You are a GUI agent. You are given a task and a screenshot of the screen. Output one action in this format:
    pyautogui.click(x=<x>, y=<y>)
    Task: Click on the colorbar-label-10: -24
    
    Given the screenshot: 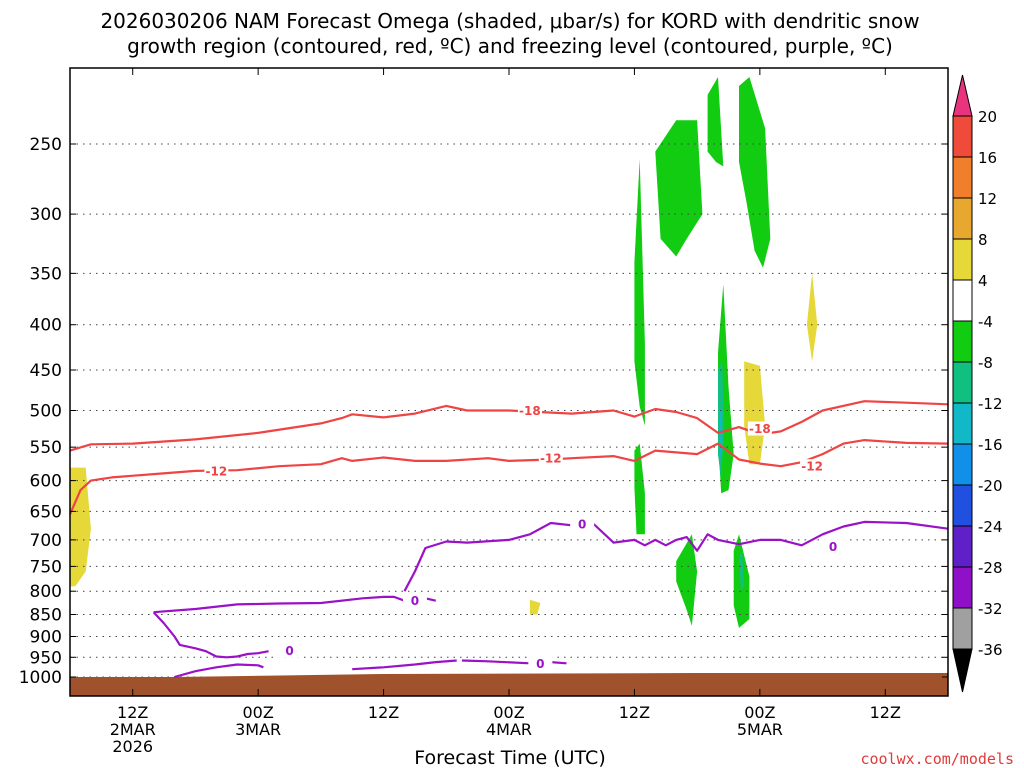 What is the action you would take?
    pyautogui.click(x=990, y=527)
    